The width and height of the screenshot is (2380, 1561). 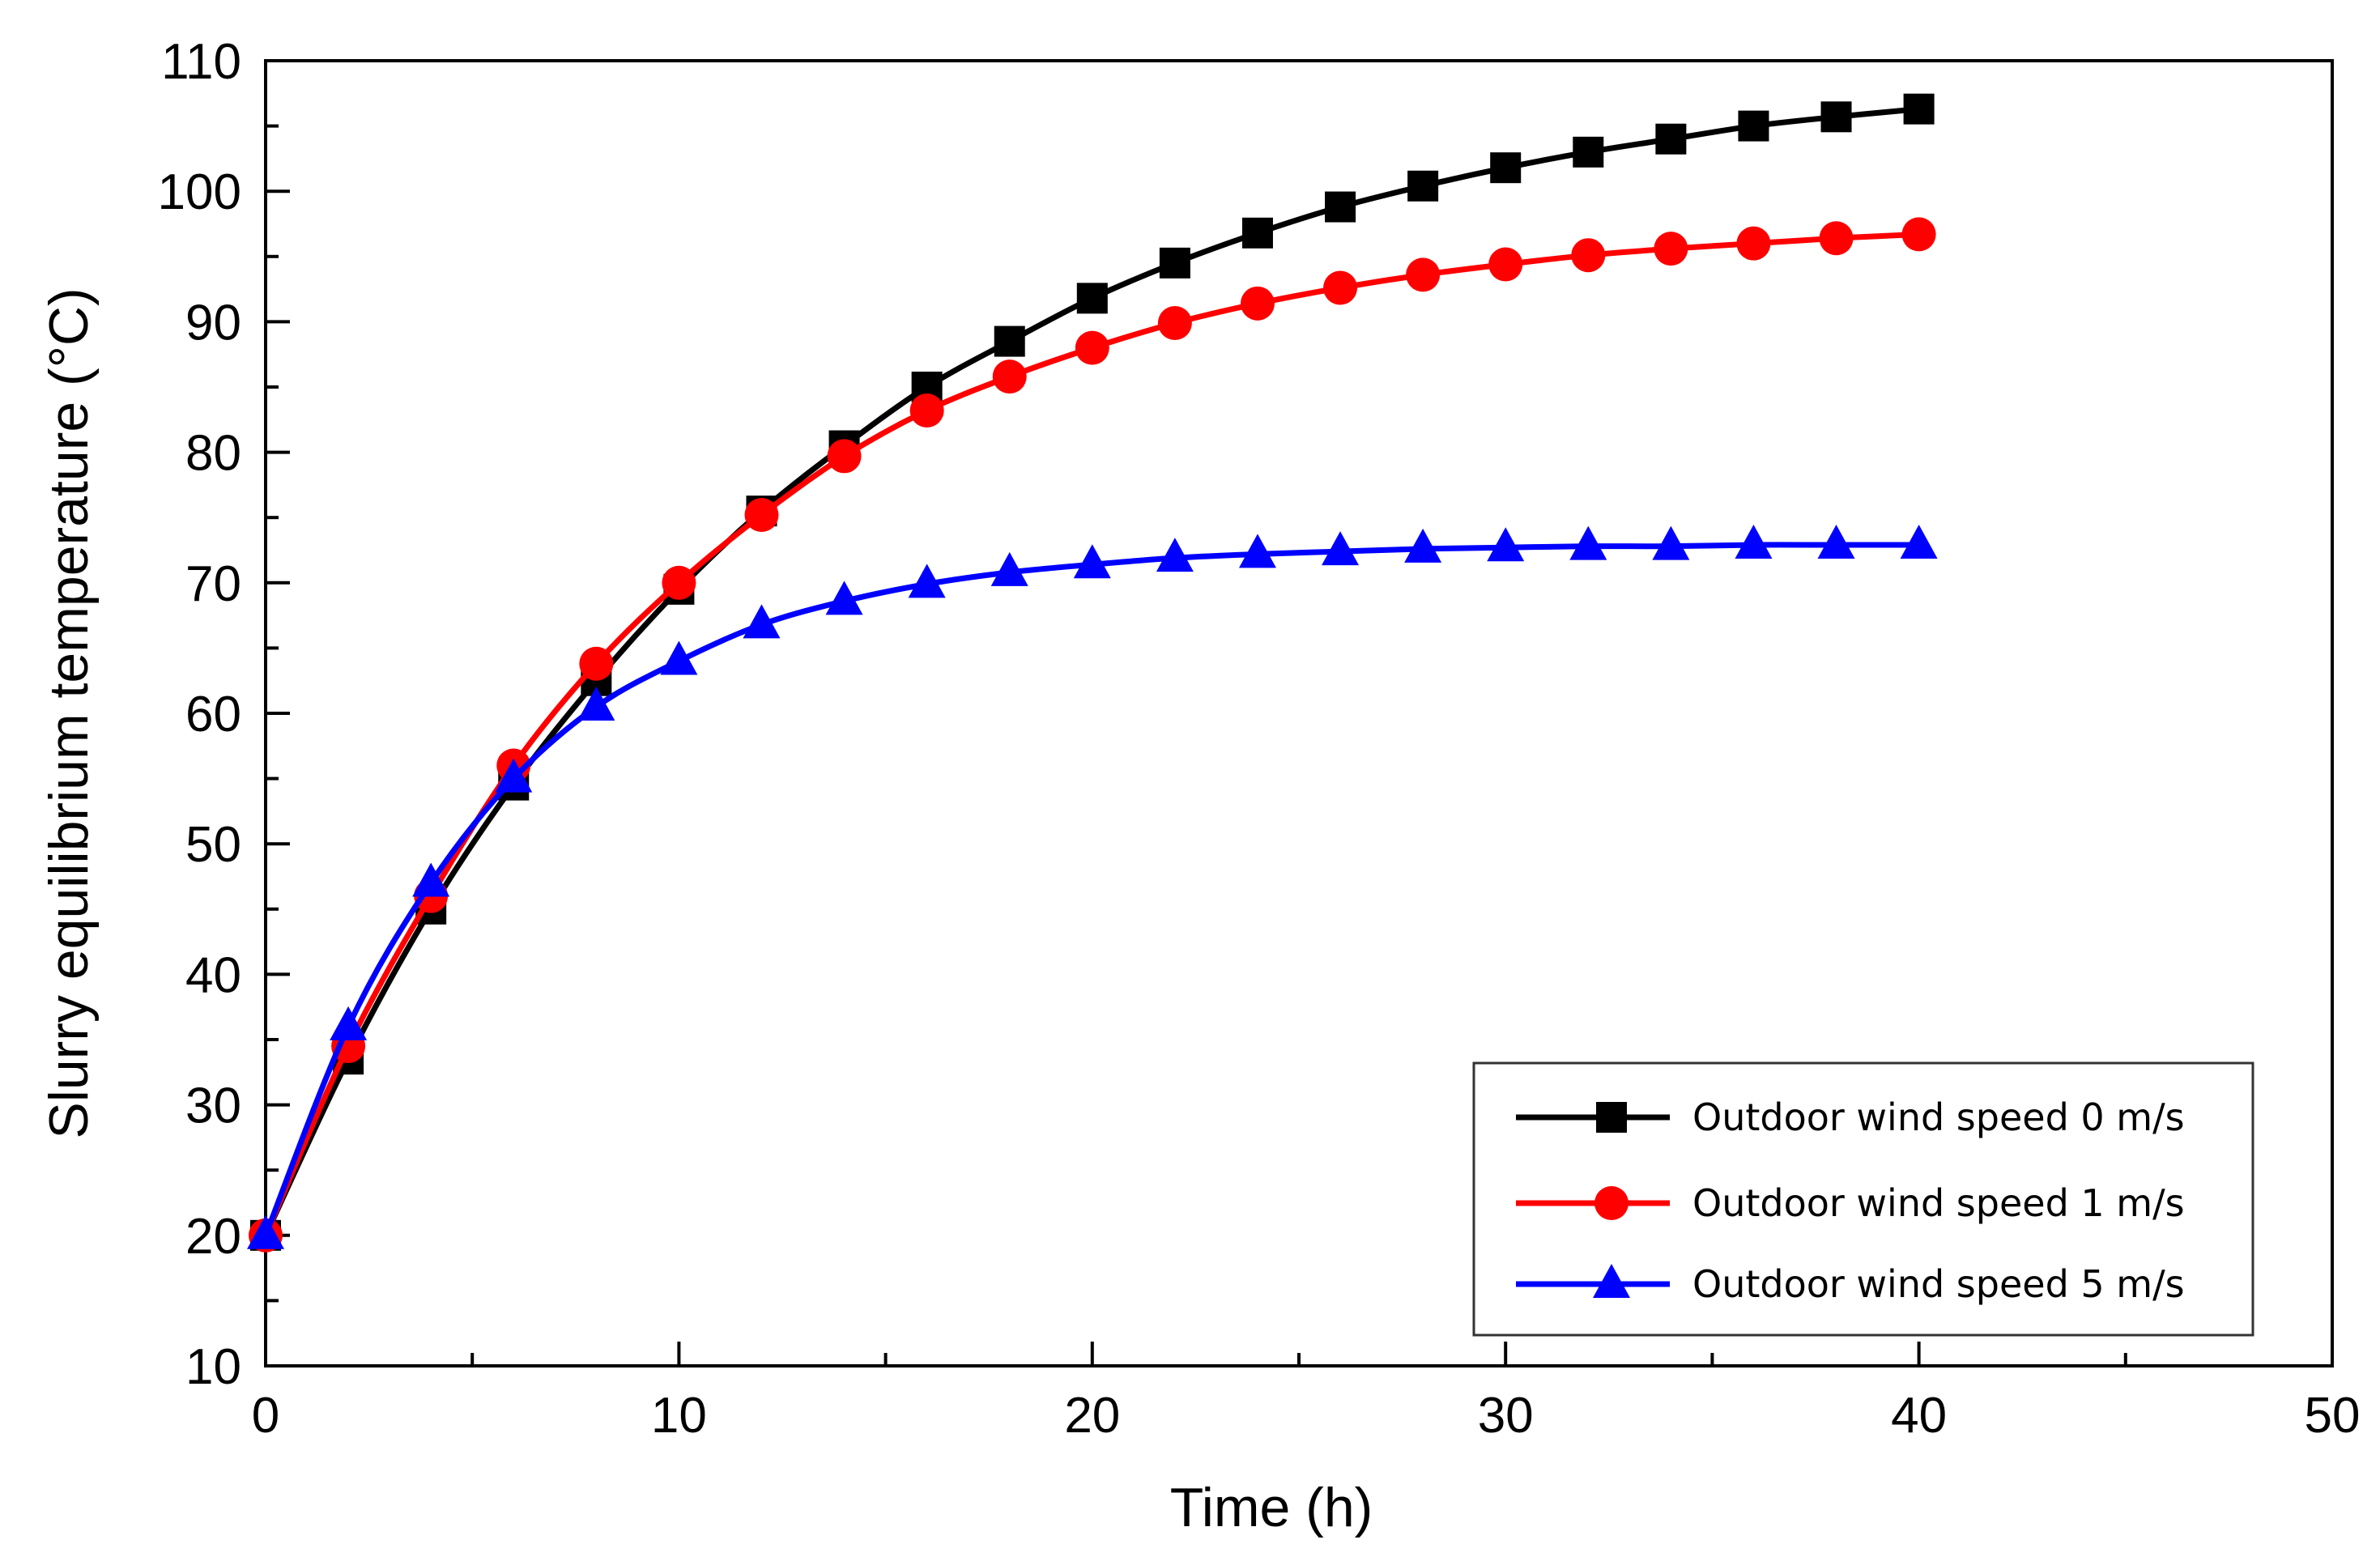 What do you see at coordinates (213, 715) in the screenshot?
I see `y-tick-label: 60` at bounding box center [213, 715].